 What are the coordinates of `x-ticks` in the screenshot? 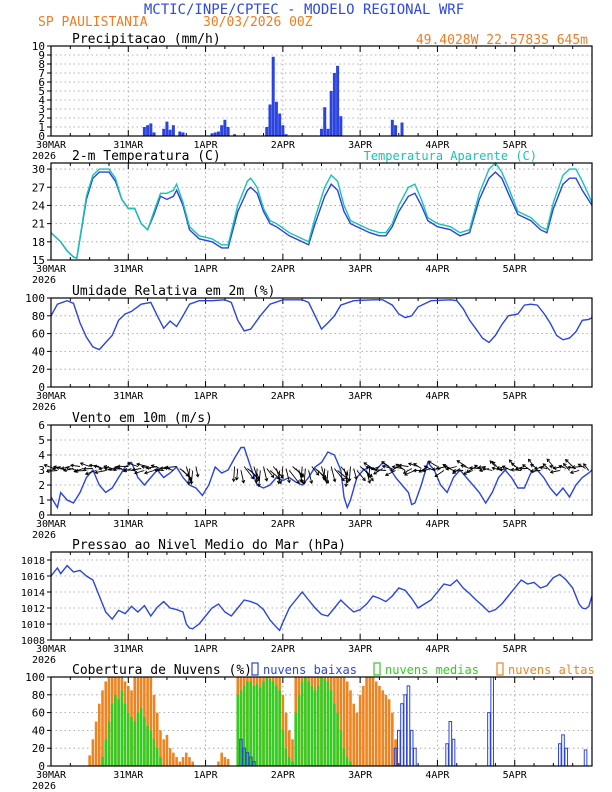 It's located at (321, 211).